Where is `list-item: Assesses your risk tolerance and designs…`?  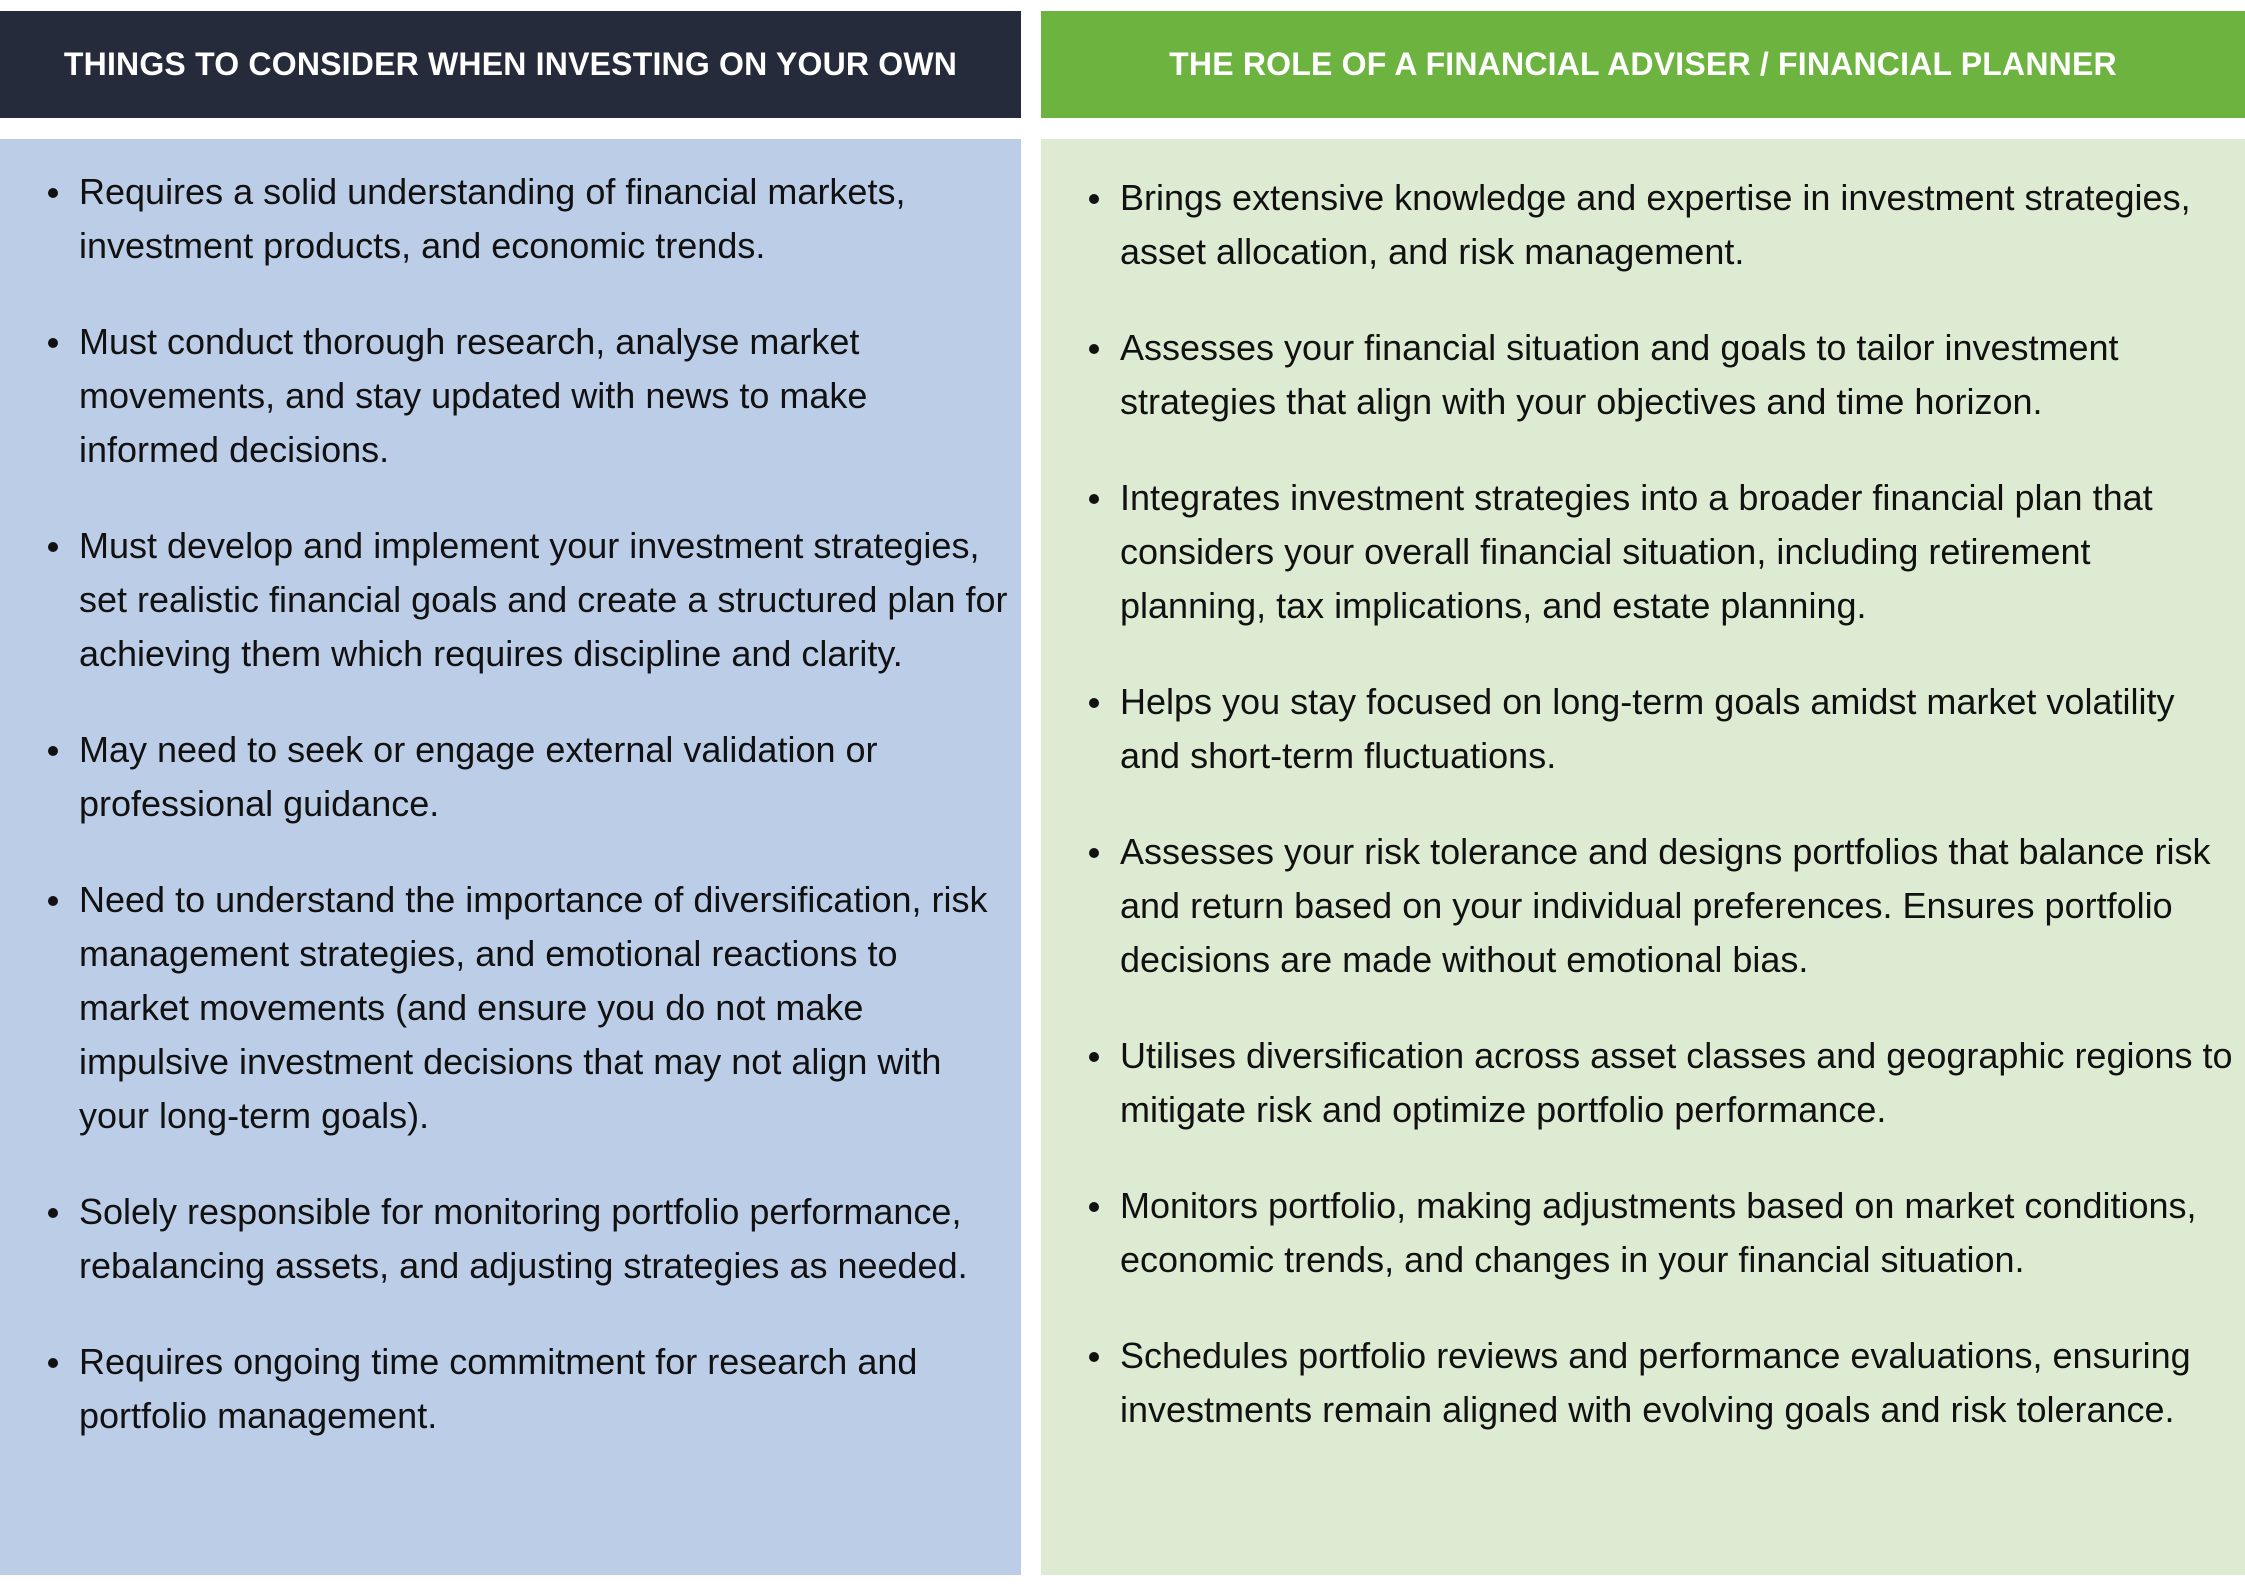 list-item: Assesses your risk tolerance and designs… is located at coordinates (1643, 906).